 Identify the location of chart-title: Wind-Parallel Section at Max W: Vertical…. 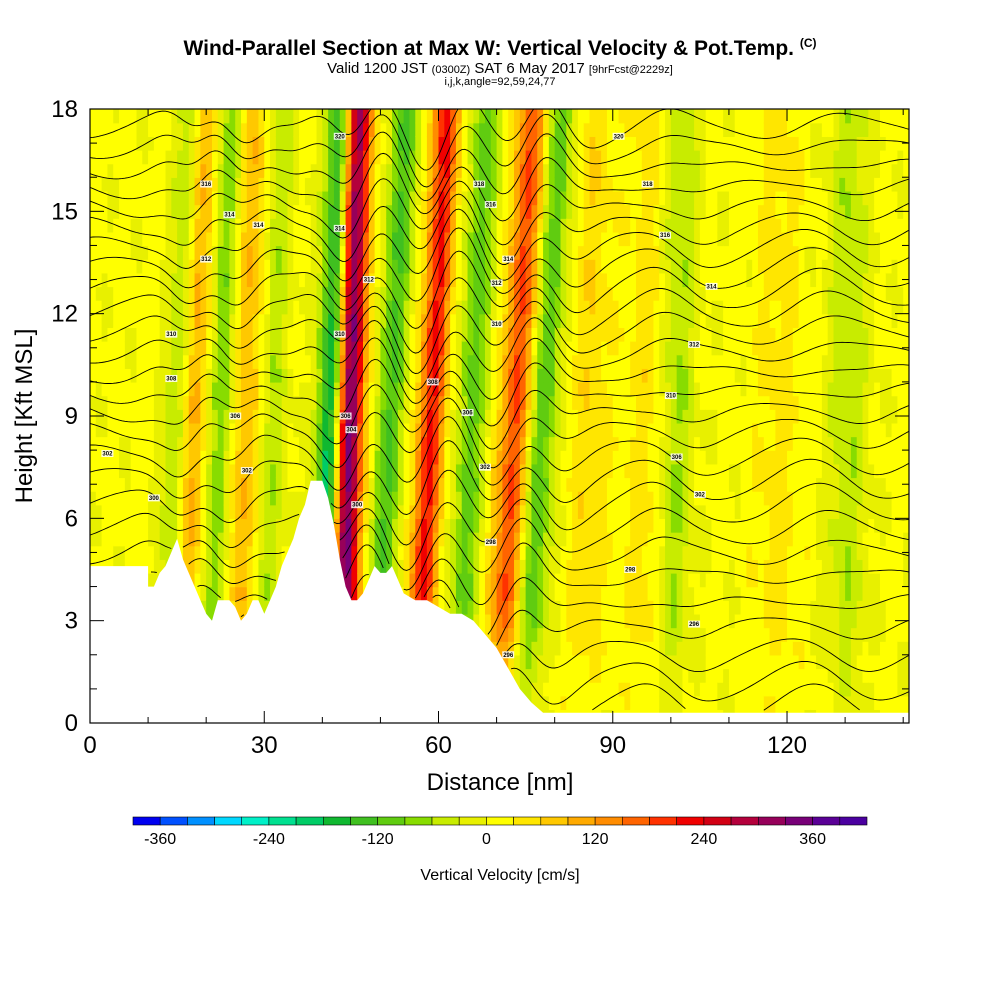
(500, 48).